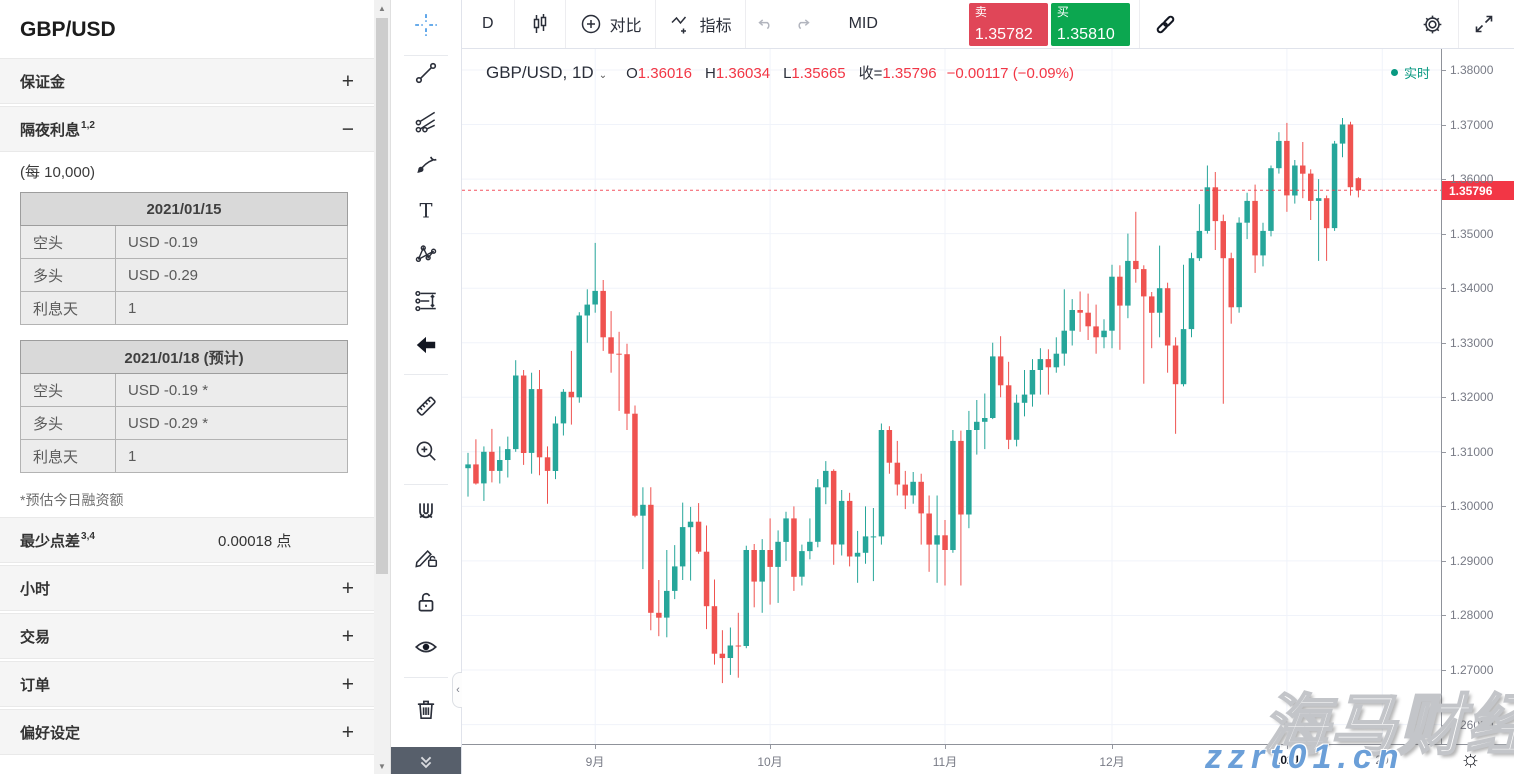 The height and width of the screenshot is (774, 1514). Describe the element at coordinates (88, 536) in the screenshot. I see `footnote-sup: 3,4` at that location.